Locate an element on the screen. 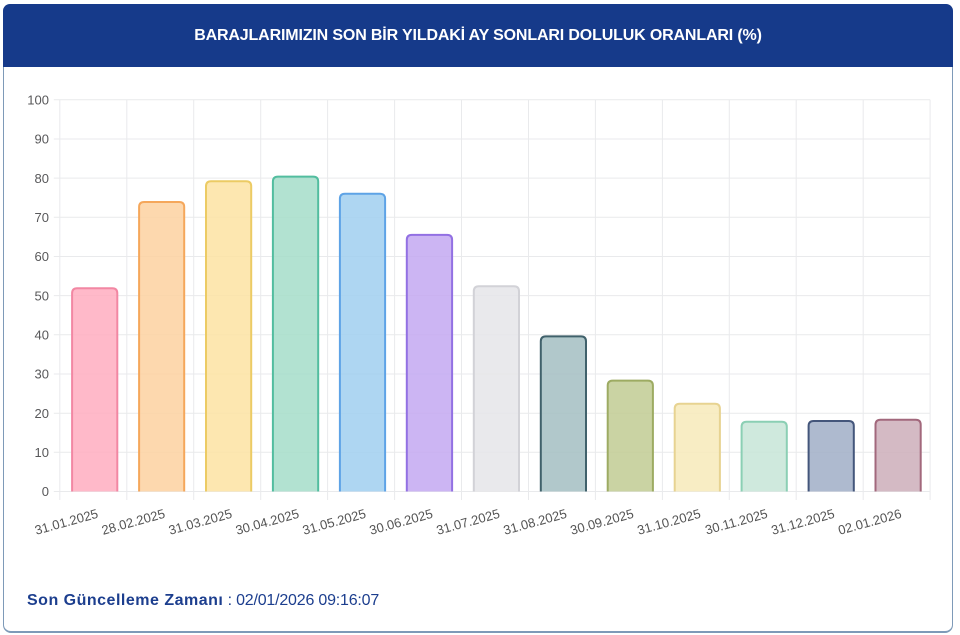 This screenshot has width=960, height=635. svg-text: 30.11.2025 is located at coordinates (736, 522).